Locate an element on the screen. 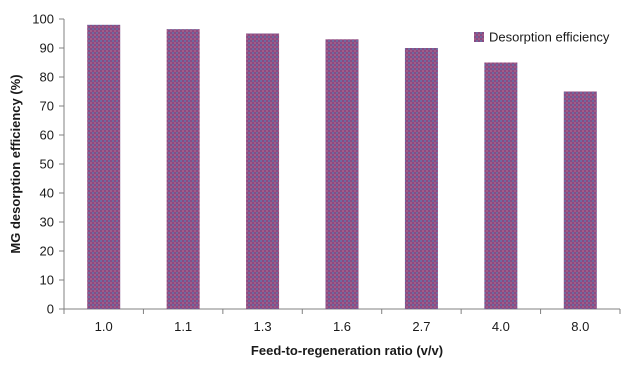 The width and height of the screenshot is (630, 366). y-tick-label: 40 is located at coordinates (47, 193).